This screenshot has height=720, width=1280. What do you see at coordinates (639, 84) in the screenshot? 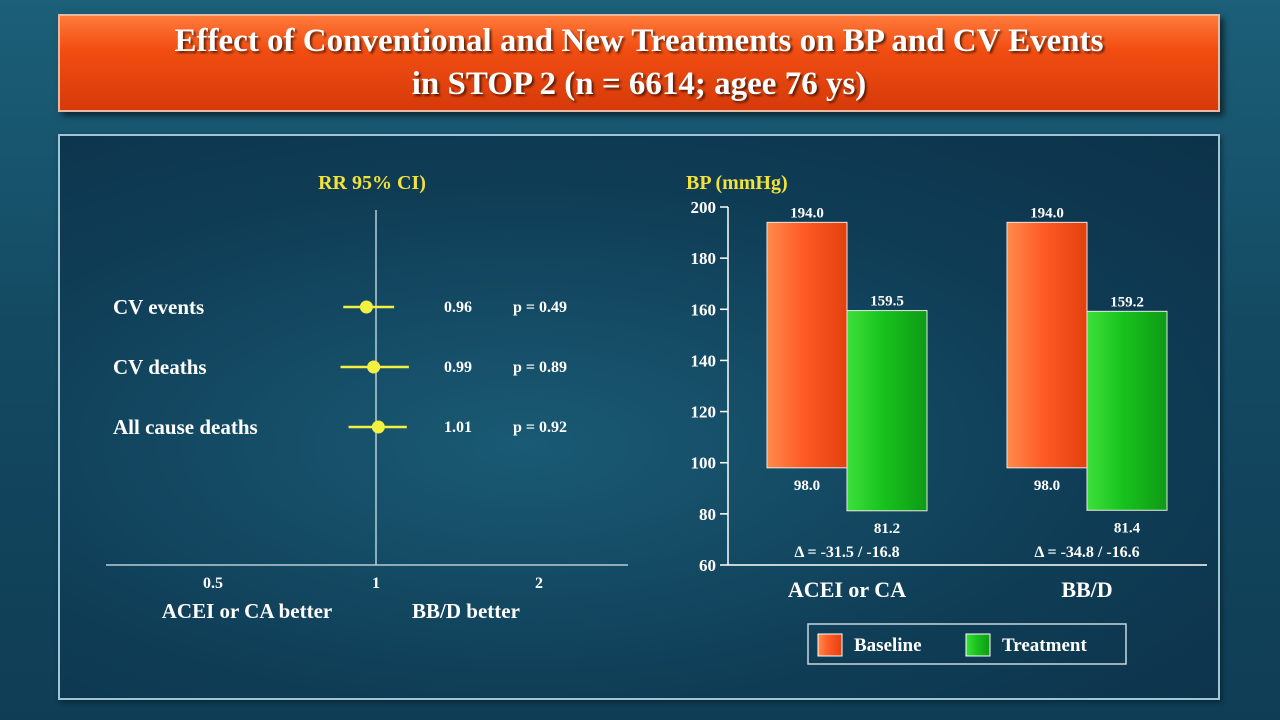
I see `slide-title-line-2: in STOP 2 (n = 6614; agee 76 ys)` at bounding box center [639, 84].